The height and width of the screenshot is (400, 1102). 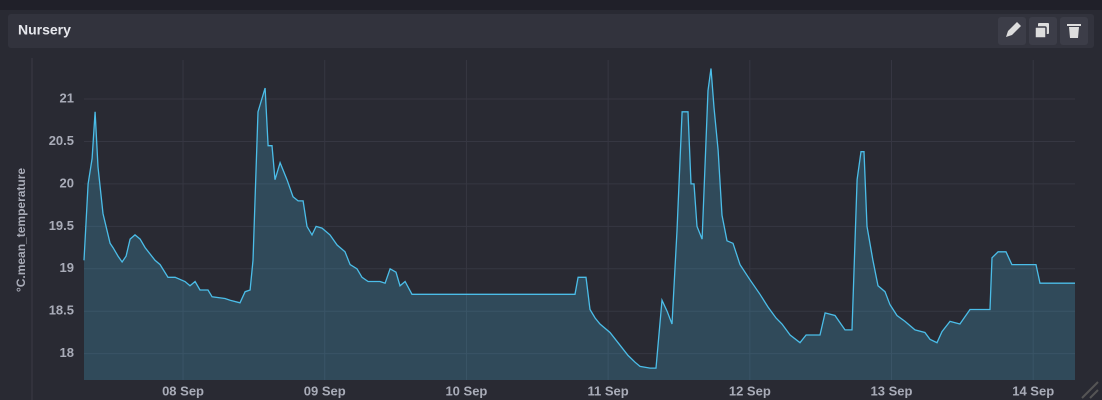 I want to click on duplicate-button, so click(x=1043, y=31).